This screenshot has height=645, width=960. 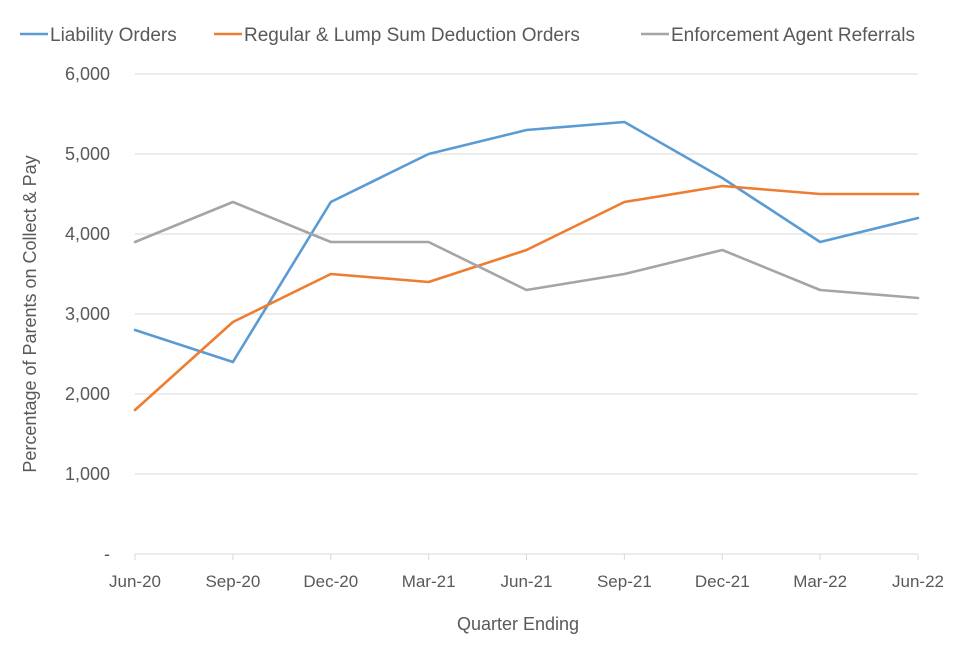 I want to click on y-tick-label: 5,000, so click(x=87, y=154).